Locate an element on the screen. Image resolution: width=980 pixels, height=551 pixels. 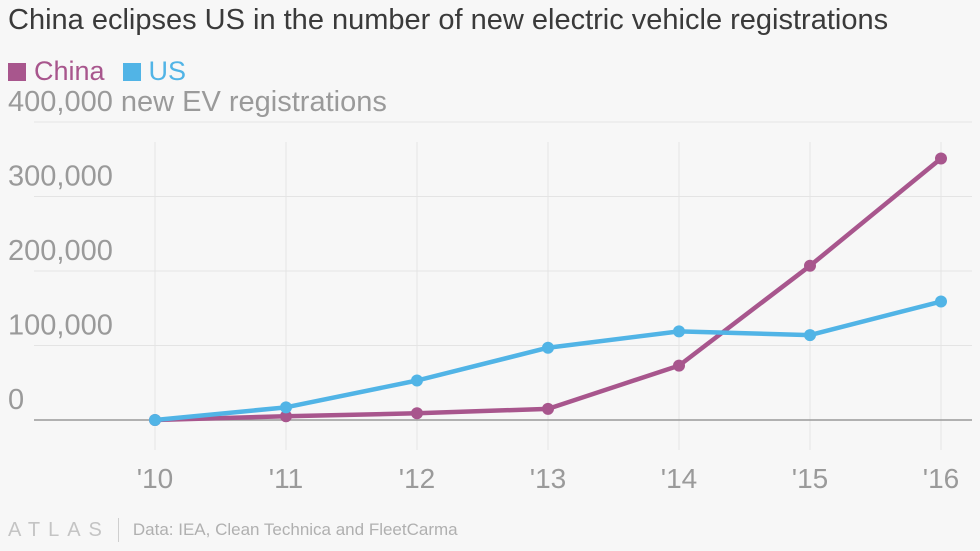
atlas-logo: ATLAS is located at coordinates (59, 529).